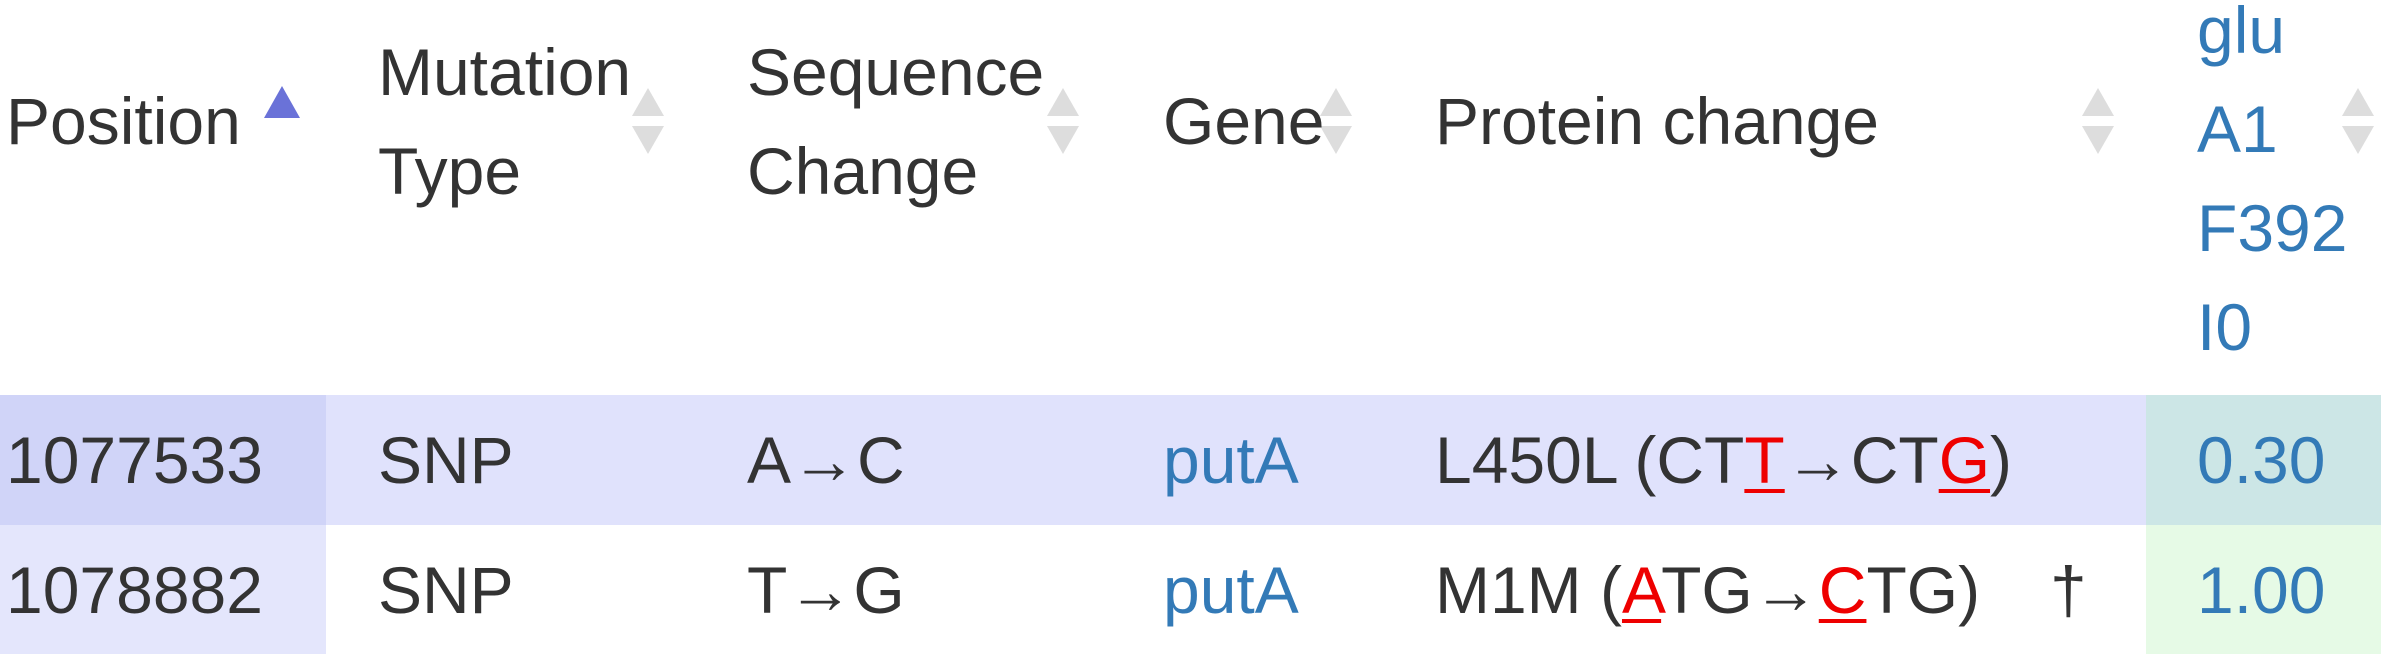 Image resolution: width=2381 pixels, height=654 pixels. What do you see at coordinates (134, 590) in the screenshot?
I see `position: 1078882` at bounding box center [134, 590].